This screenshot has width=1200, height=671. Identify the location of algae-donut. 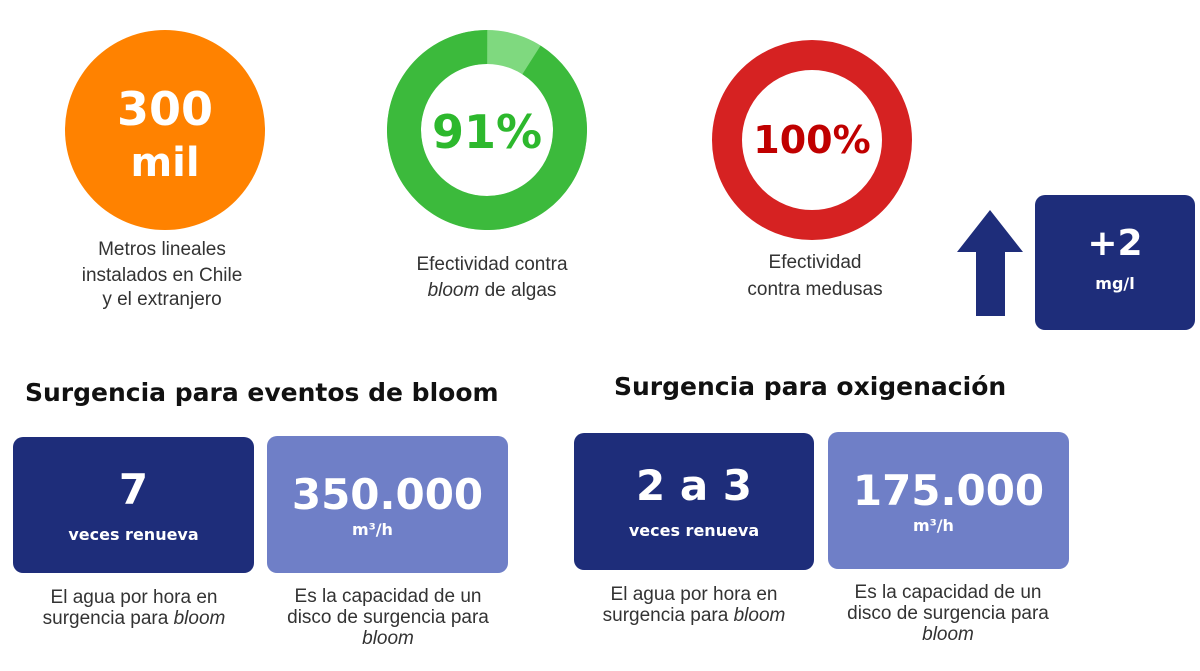
(487, 130).